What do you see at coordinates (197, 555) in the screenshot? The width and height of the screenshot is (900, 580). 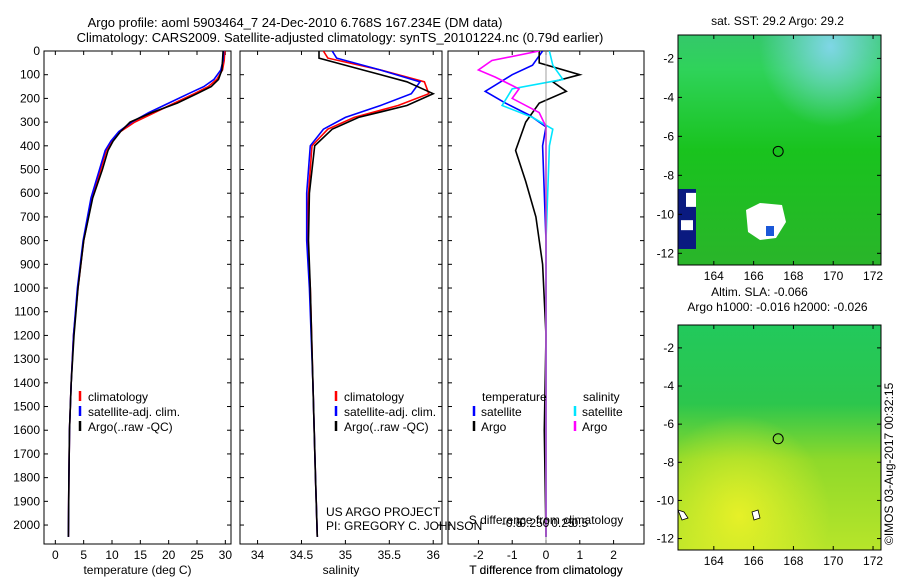 I see `x-tick-label: 25` at bounding box center [197, 555].